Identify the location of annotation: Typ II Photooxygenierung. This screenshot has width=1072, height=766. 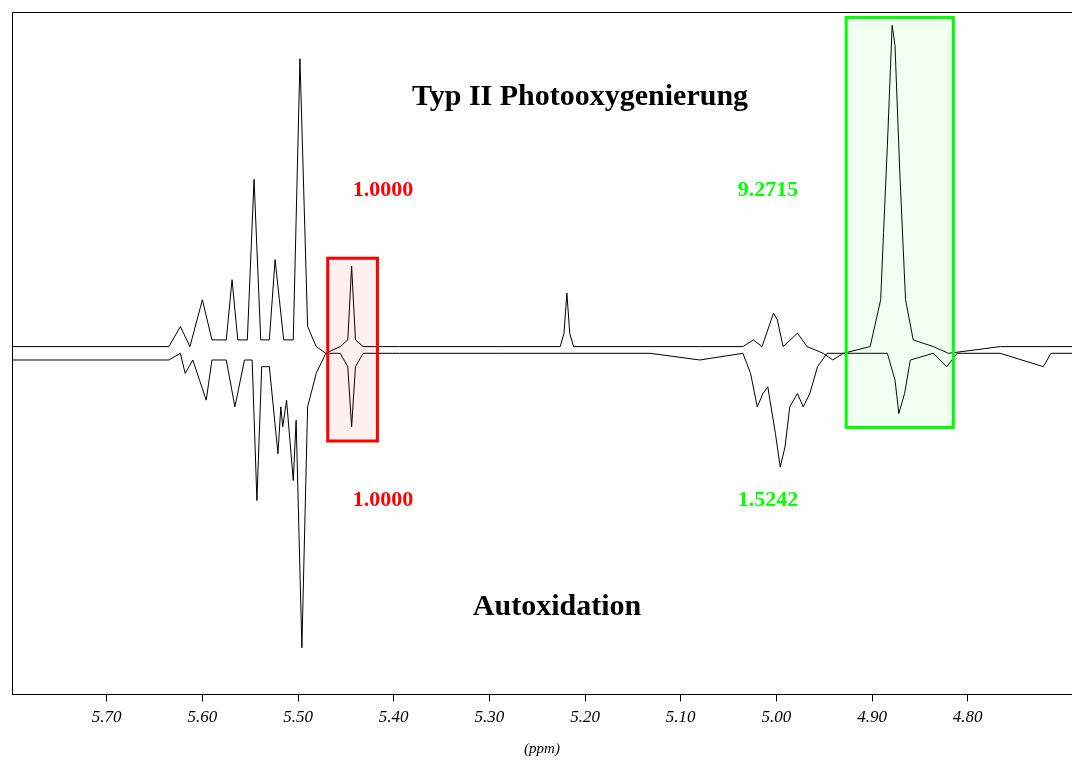
(580, 94).